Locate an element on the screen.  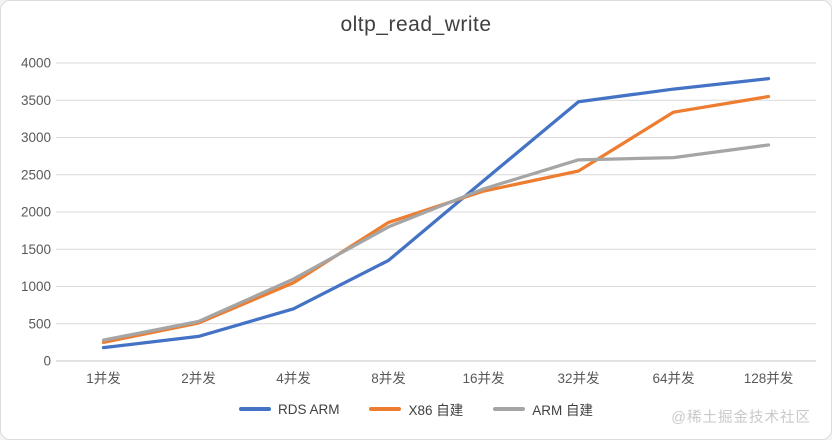
y-tick-label: 500 is located at coordinates (39, 323).